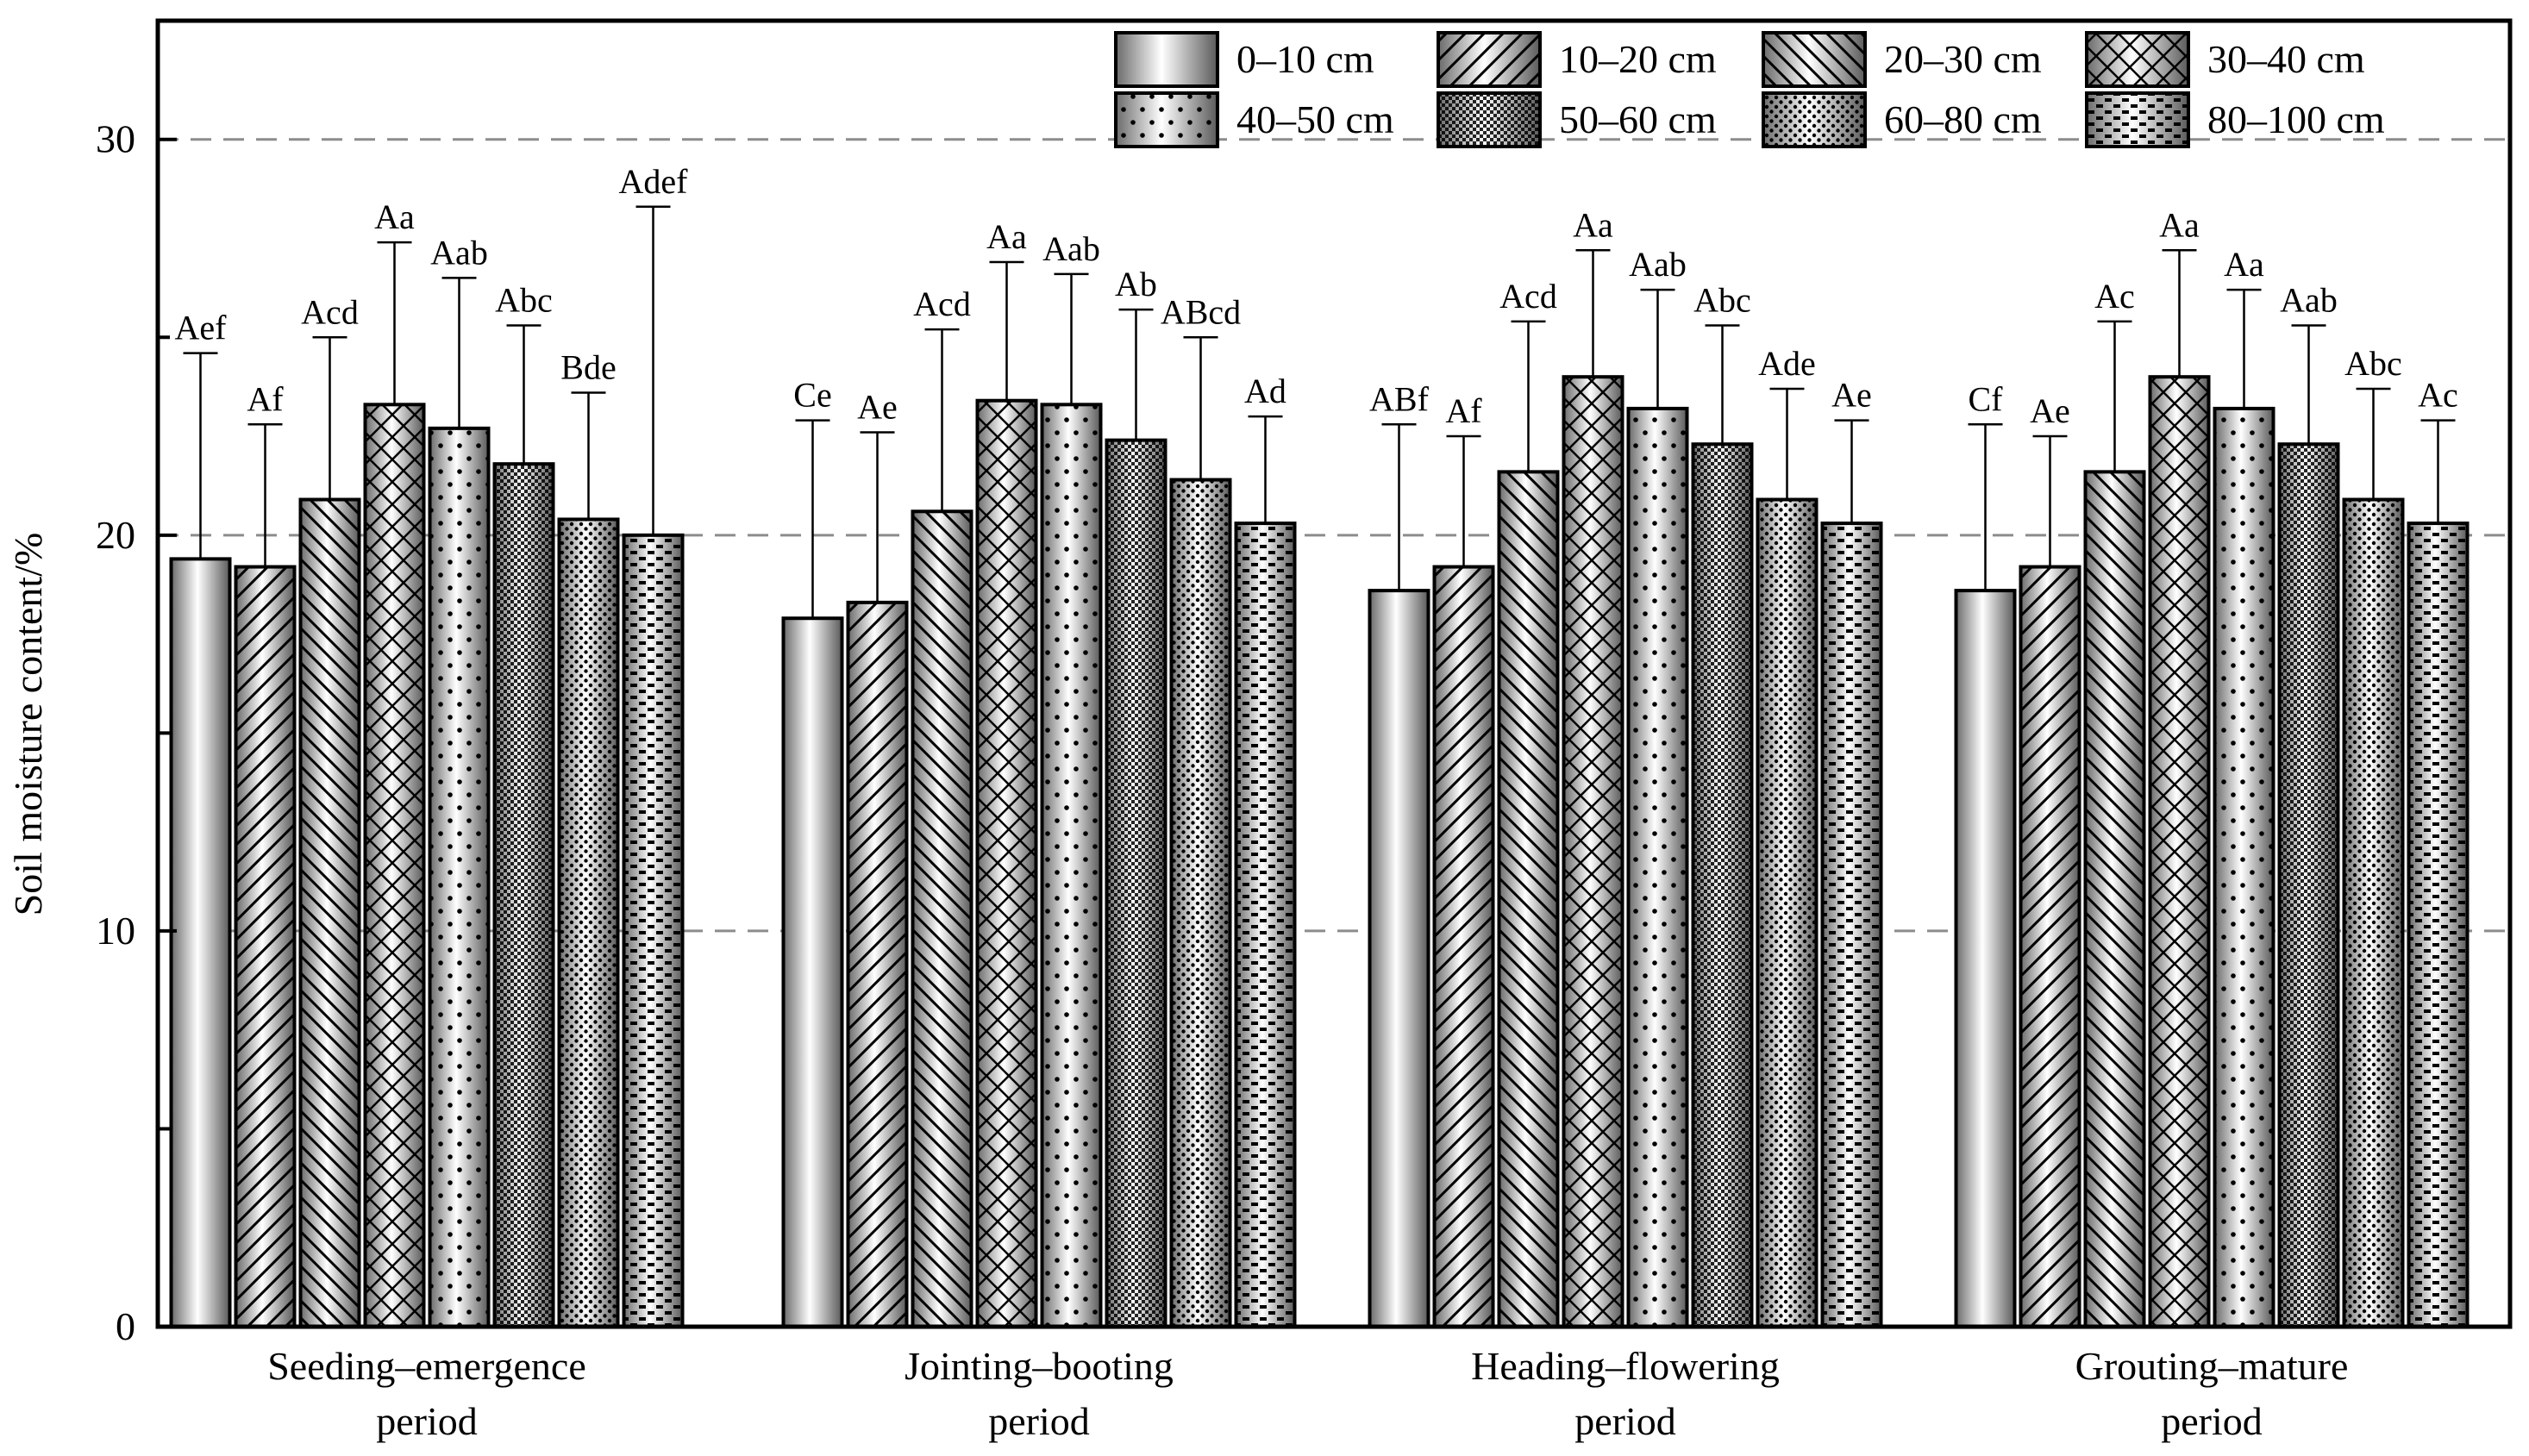  What do you see at coordinates (1201, 312) in the screenshot?
I see `significance-label: ABcd` at bounding box center [1201, 312].